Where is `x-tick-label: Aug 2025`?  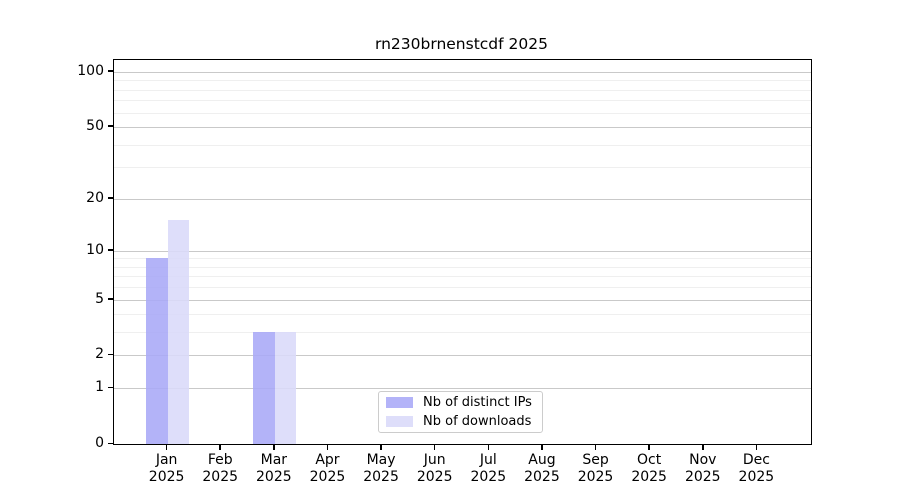
x-tick-label: Aug 2025 is located at coordinates (542, 468).